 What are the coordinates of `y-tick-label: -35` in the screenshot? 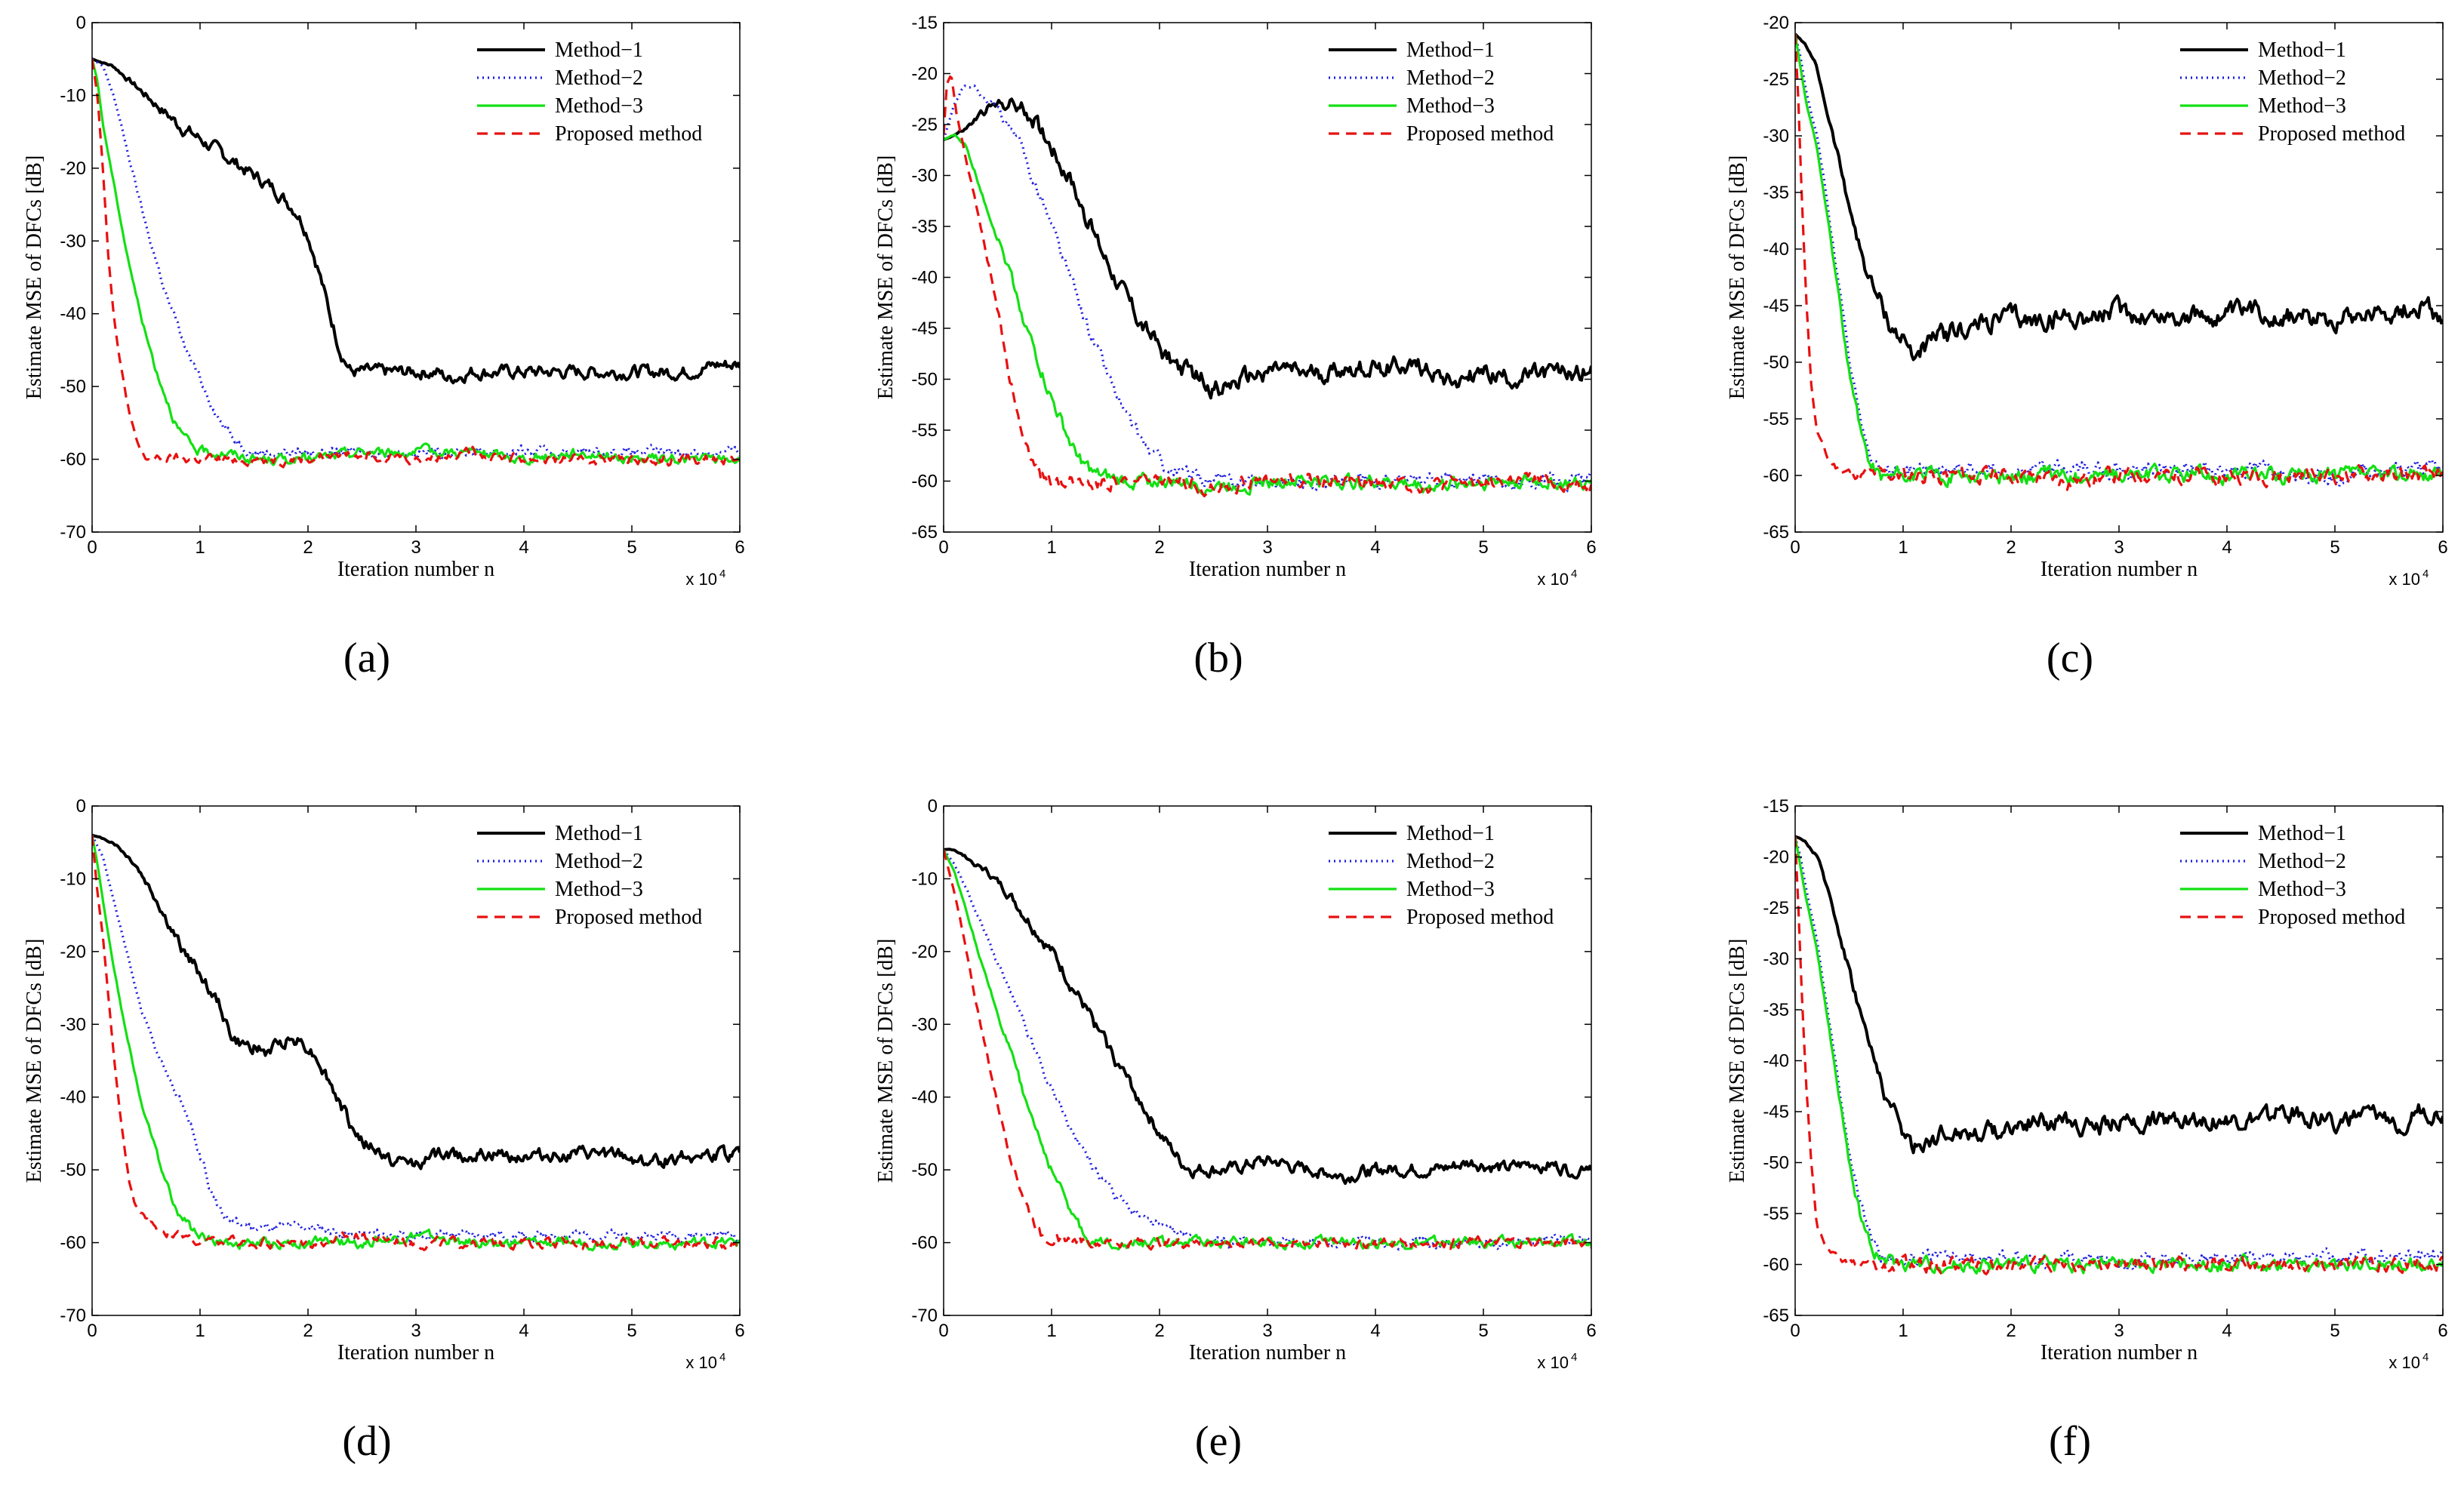 It's located at (1776, 193).